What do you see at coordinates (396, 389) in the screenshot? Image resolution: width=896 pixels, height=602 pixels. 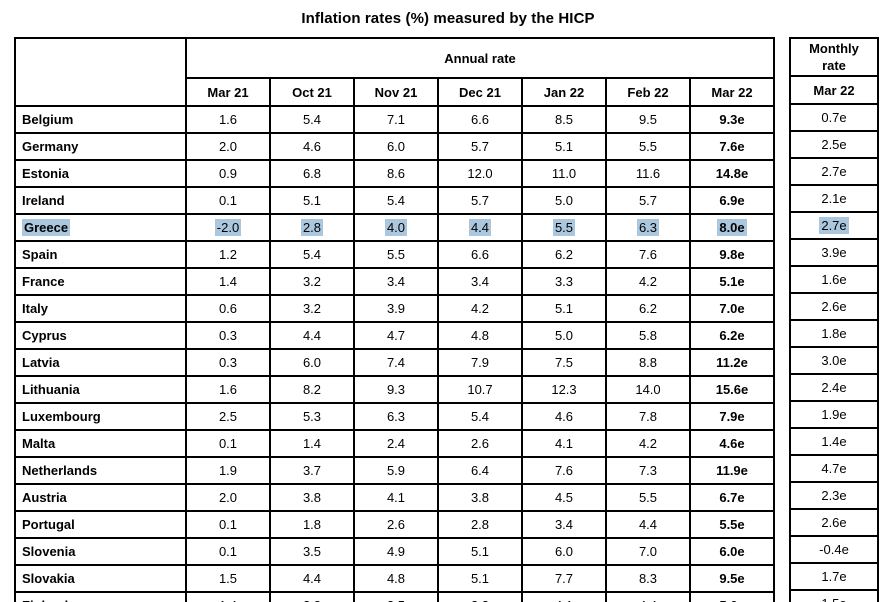 I see `annual-value-cell: 9.3` at bounding box center [396, 389].